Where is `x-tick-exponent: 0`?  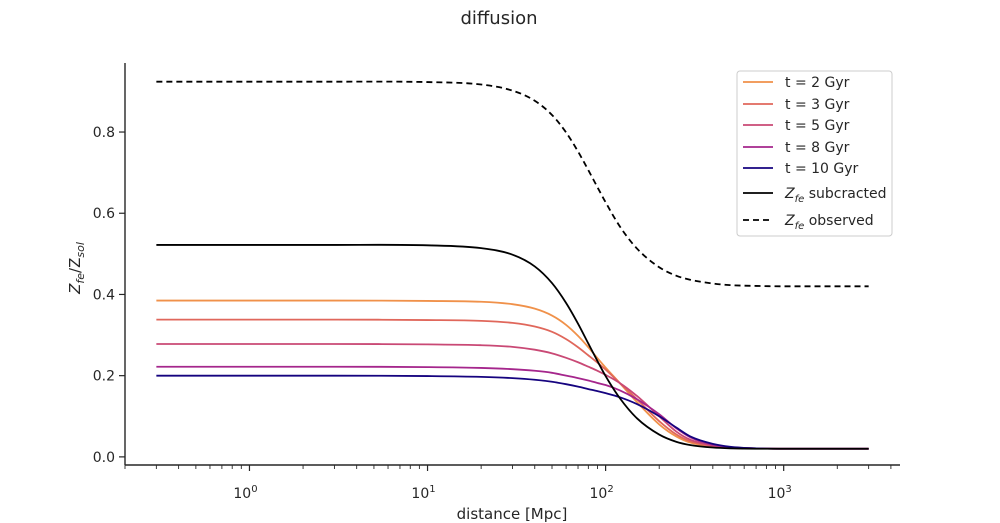
x-tick-exponent: 0 is located at coordinates (254, 489).